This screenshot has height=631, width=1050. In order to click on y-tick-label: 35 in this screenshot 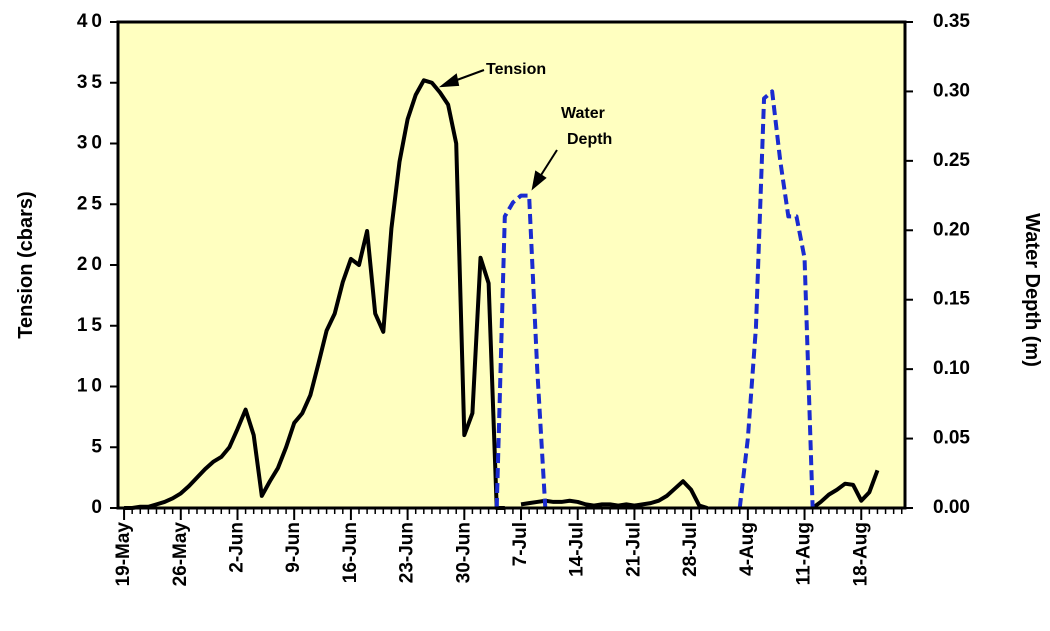, I will do `click(91, 82)`.